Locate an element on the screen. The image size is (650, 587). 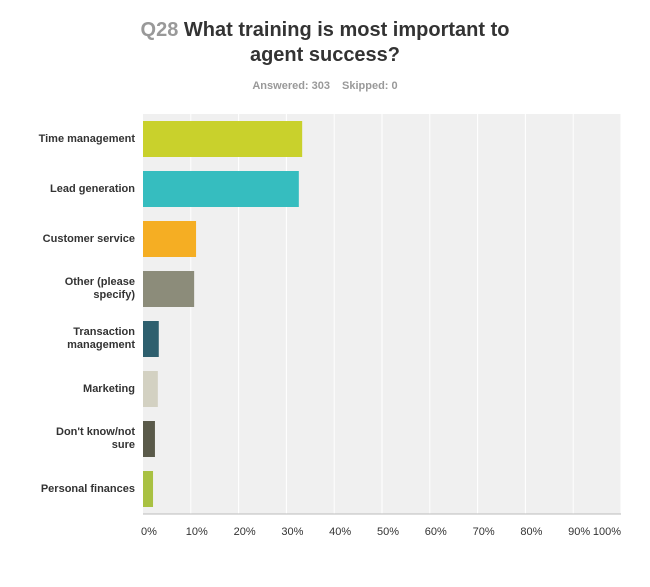
category-label: Time management is located at coordinates (86, 138).